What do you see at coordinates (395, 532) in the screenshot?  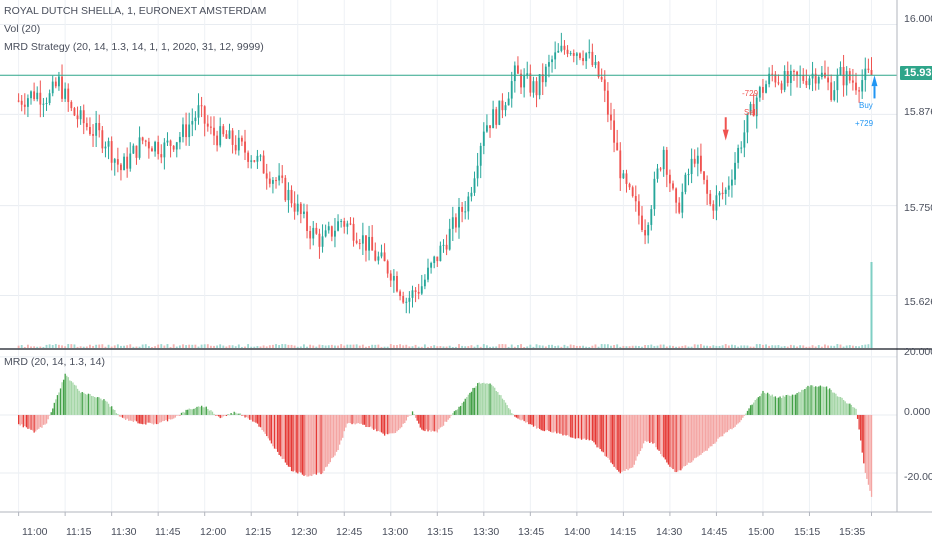 I see `time-tick: 13:00` at bounding box center [395, 532].